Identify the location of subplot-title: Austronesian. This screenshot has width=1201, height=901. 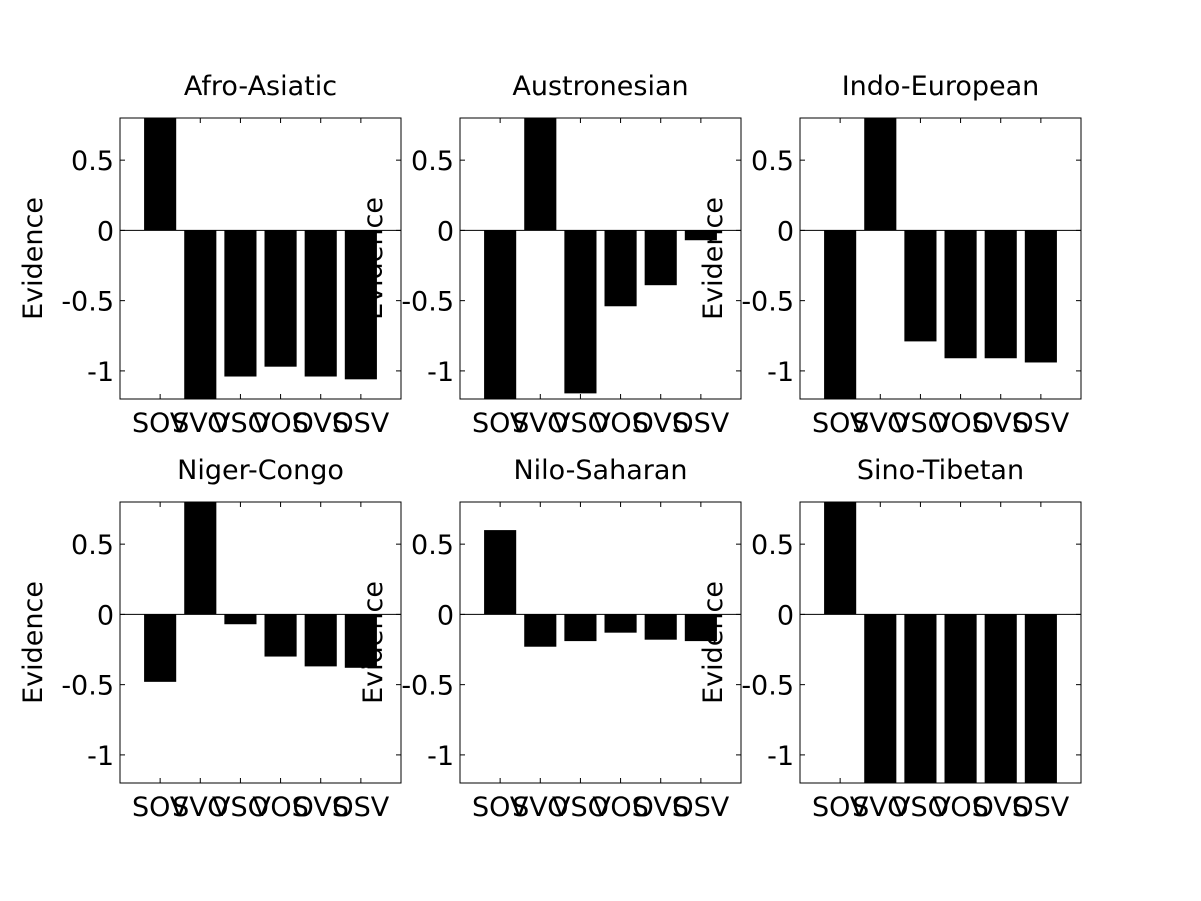
(600, 86).